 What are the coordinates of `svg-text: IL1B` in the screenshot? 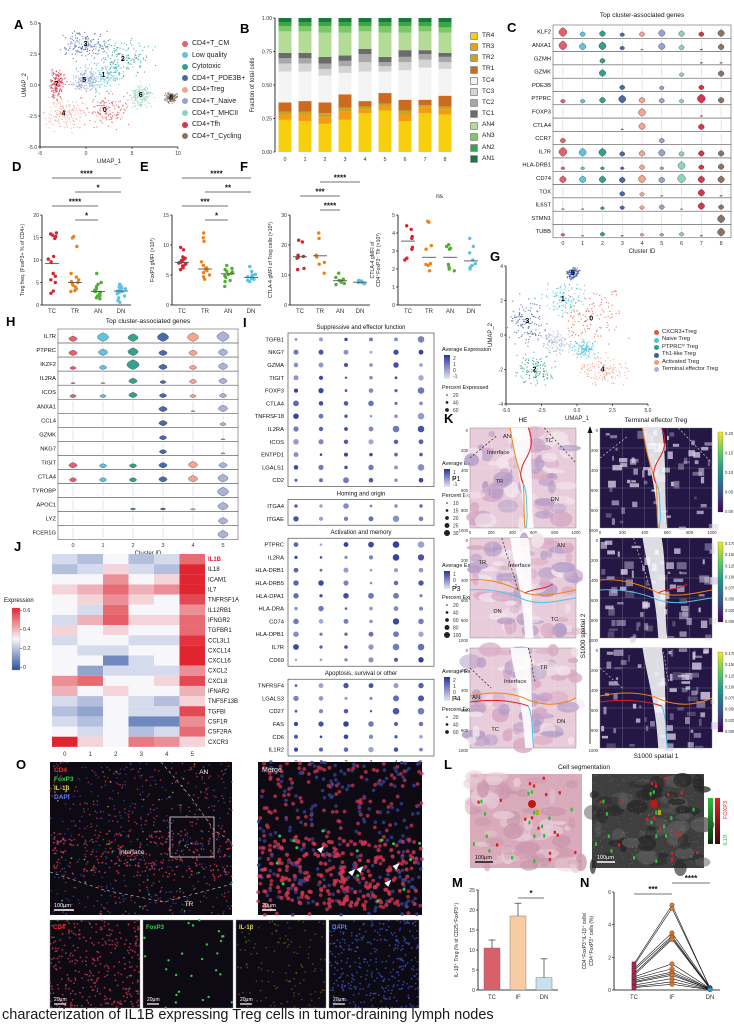 It's located at (215, 560).